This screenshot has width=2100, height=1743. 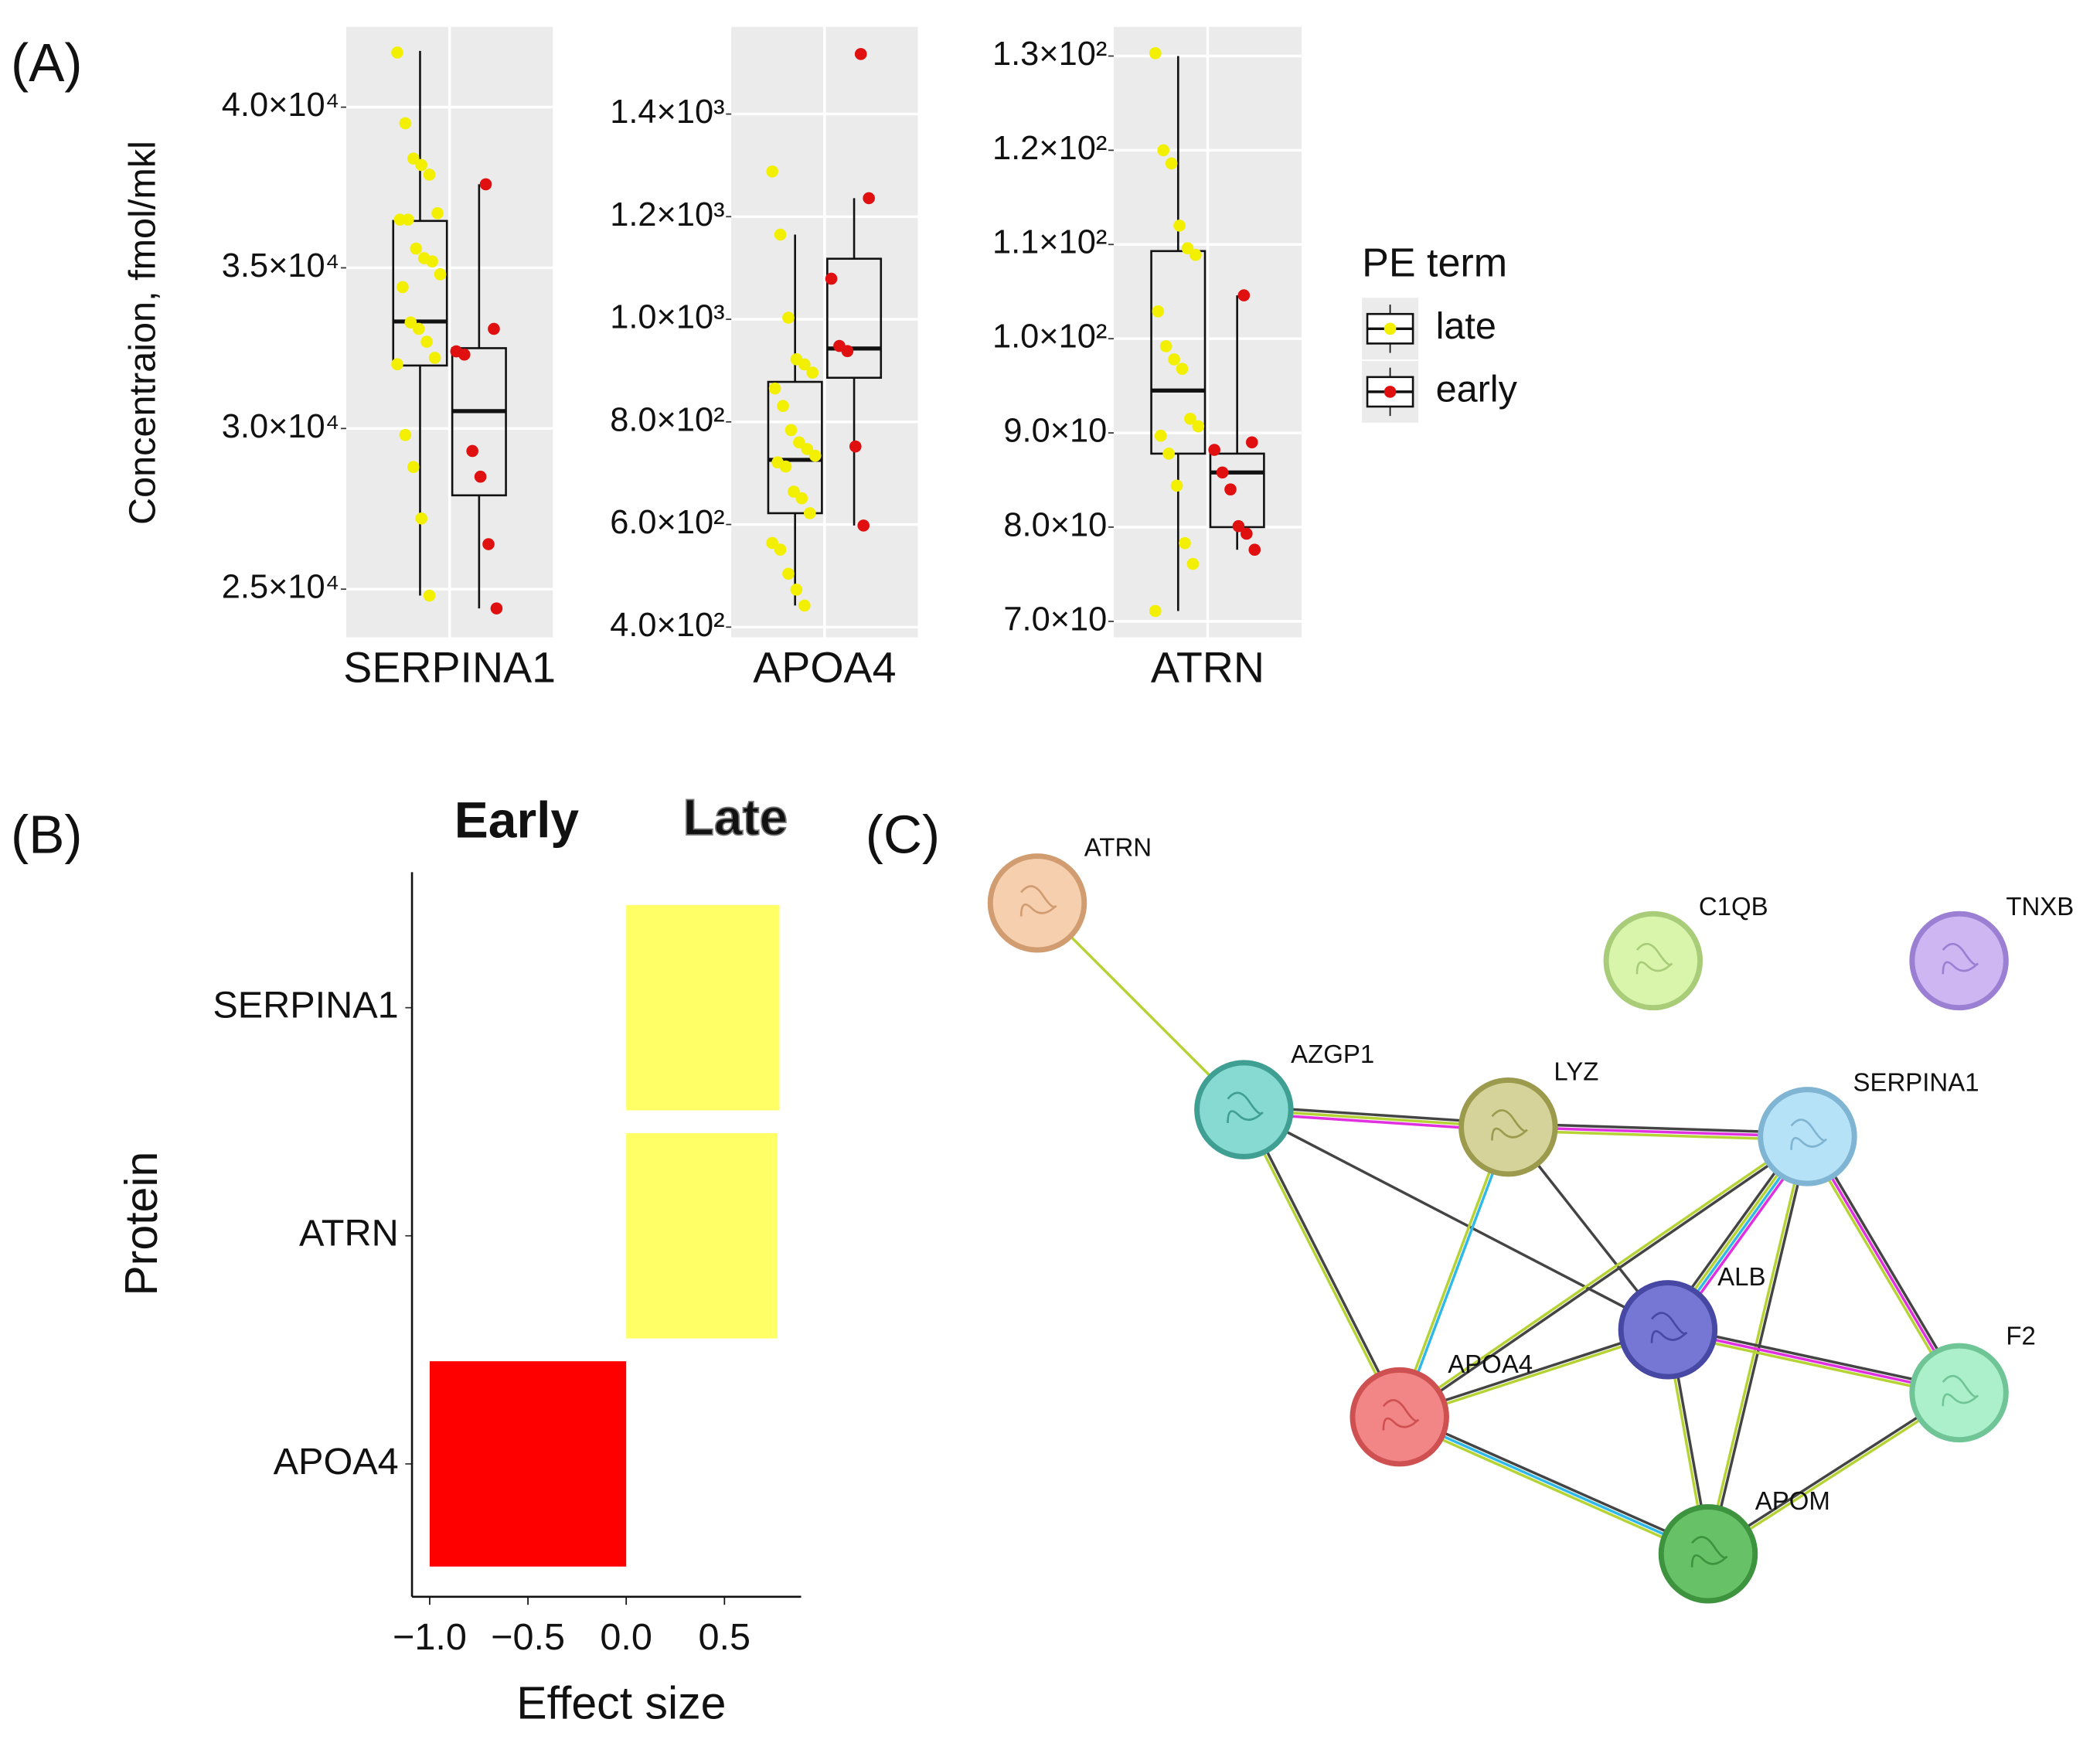 What do you see at coordinates (1792, 1500) in the screenshot?
I see `node-label: APOM` at bounding box center [1792, 1500].